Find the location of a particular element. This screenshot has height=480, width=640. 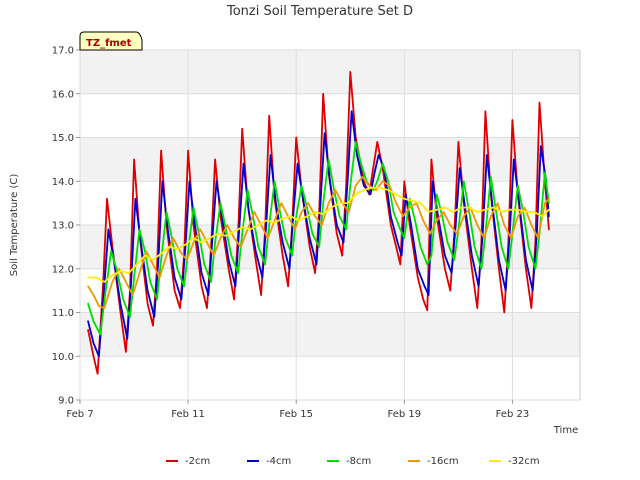

y-tick-label: 9.0 is located at coordinates (66, 401).